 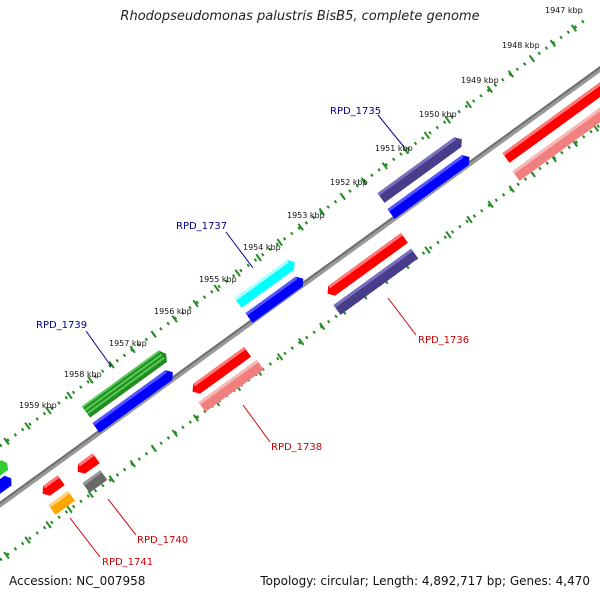 I want to click on tick-label-1958: 1958 kbp, so click(x=83, y=374).